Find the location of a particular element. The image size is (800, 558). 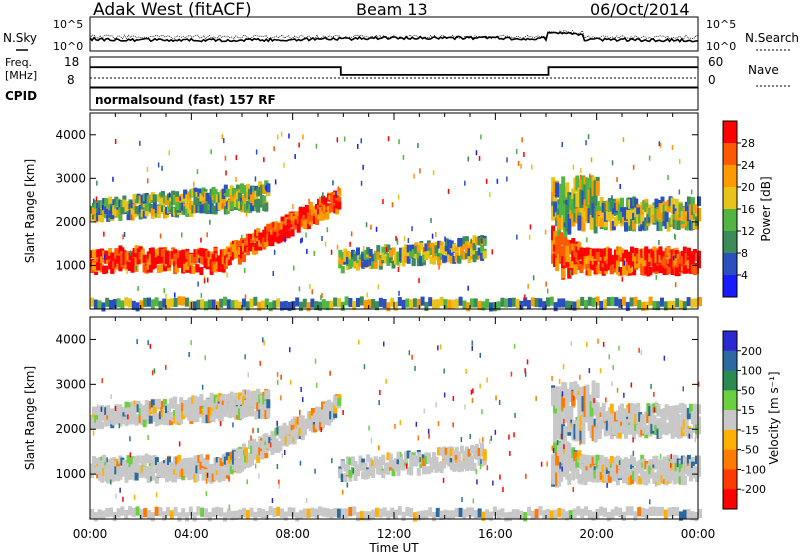

freq-label-2: [MHz] is located at coordinates (21, 75).